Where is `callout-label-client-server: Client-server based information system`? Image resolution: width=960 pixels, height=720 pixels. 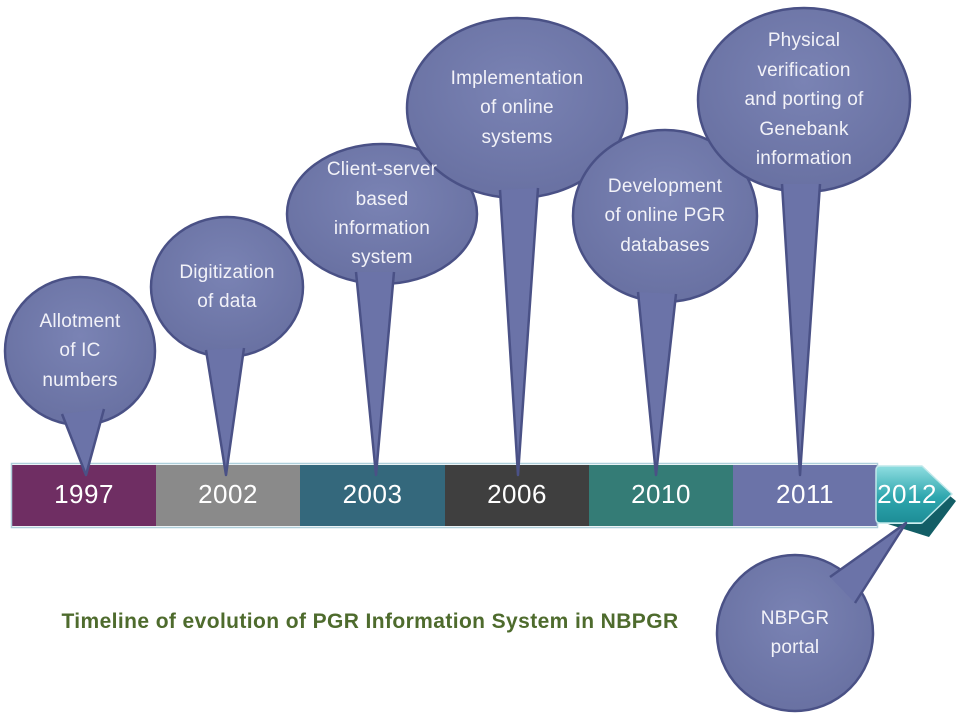
callout-label-client-server: Client-server based information system is located at coordinates (382, 214).